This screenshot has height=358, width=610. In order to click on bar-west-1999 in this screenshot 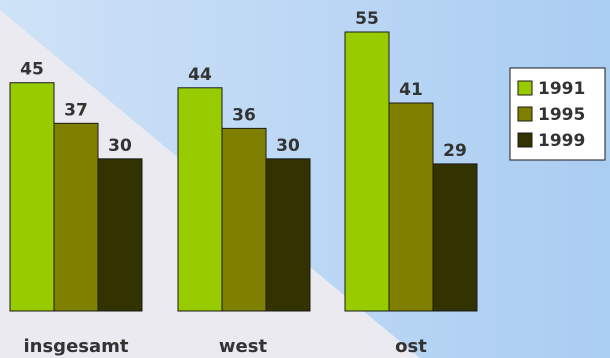, I will do `click(288, 235)`.